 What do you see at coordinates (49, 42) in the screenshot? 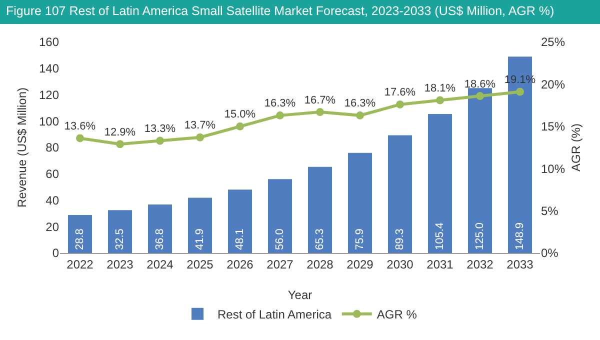
I see `y-tick-label: 160` at bounding box center [49, 42].